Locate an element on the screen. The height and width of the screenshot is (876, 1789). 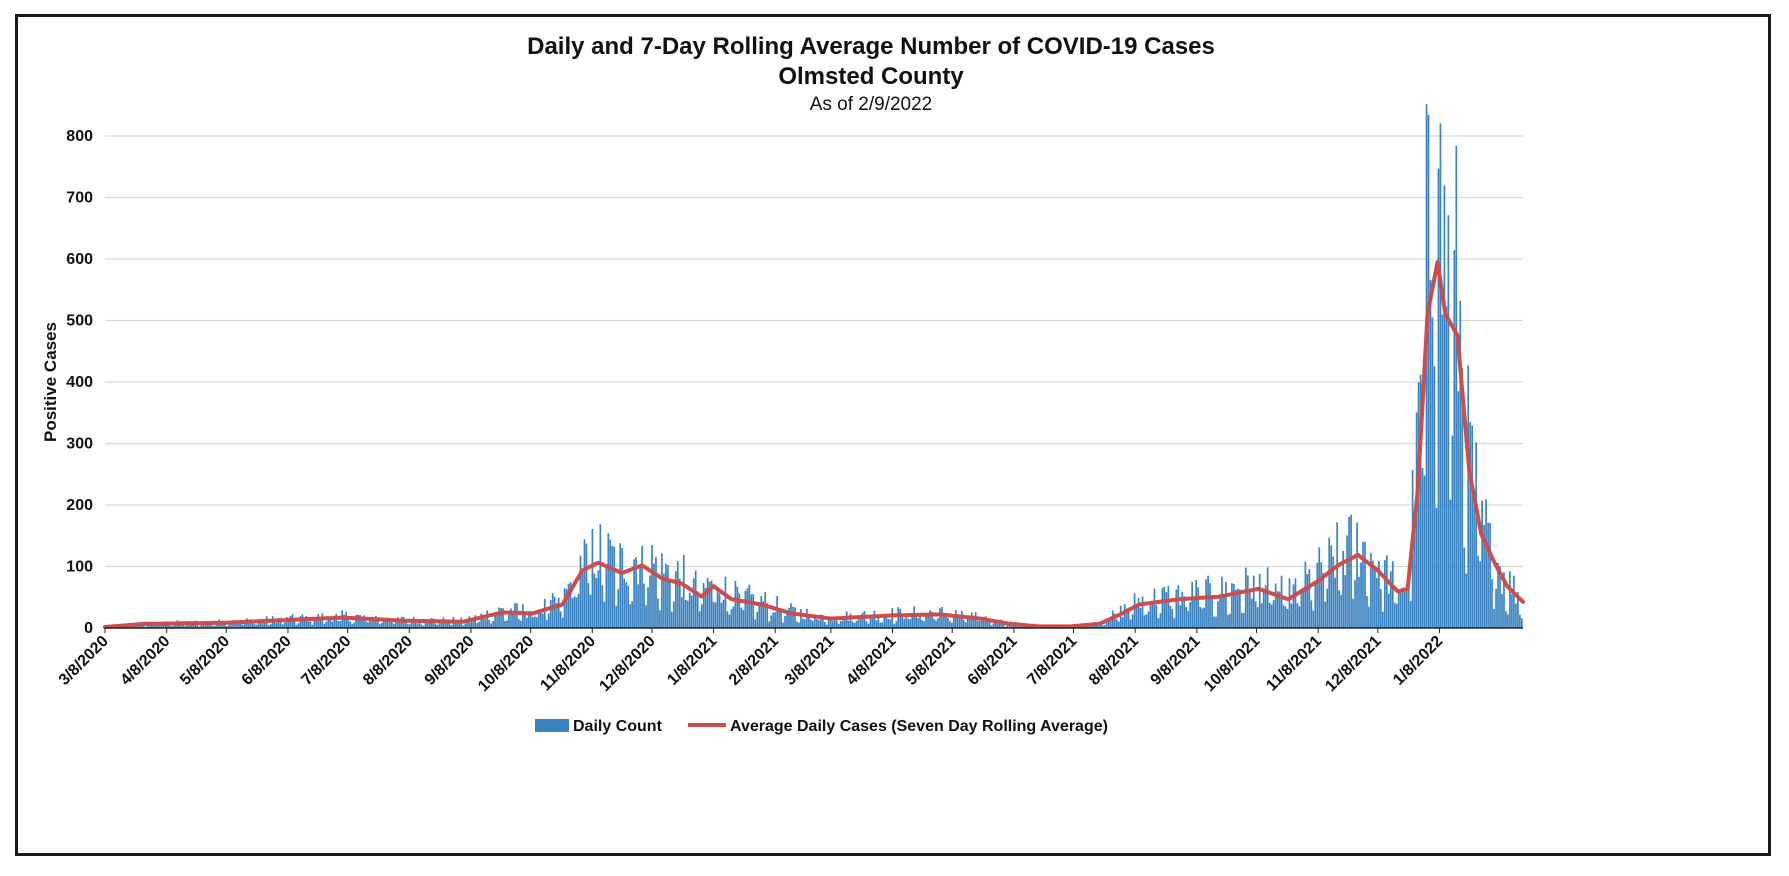
chart-note: As of 2/9/2022 is located at coordinates (871, 104).